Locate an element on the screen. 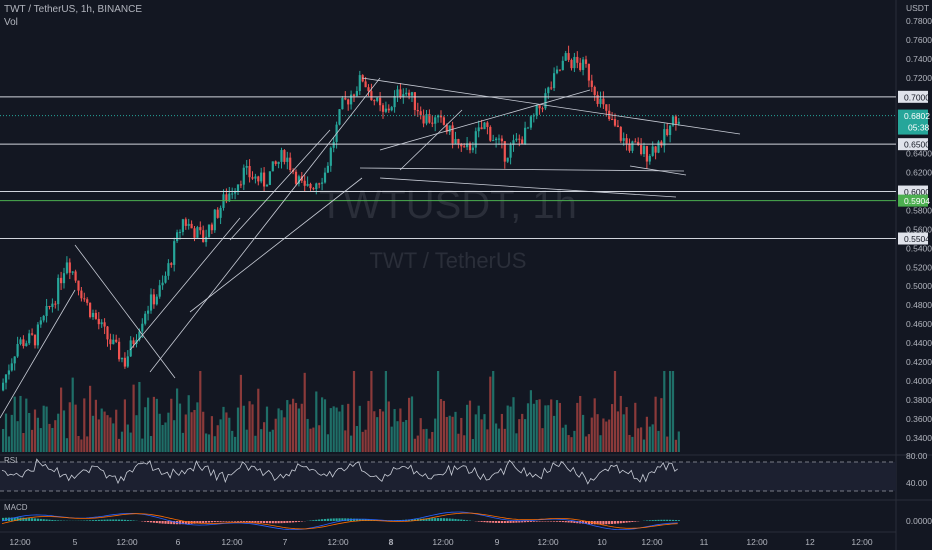 This screenshot has height=550, width=932. price-tick-label: 0.6400 is located at coordinates (919, 154).